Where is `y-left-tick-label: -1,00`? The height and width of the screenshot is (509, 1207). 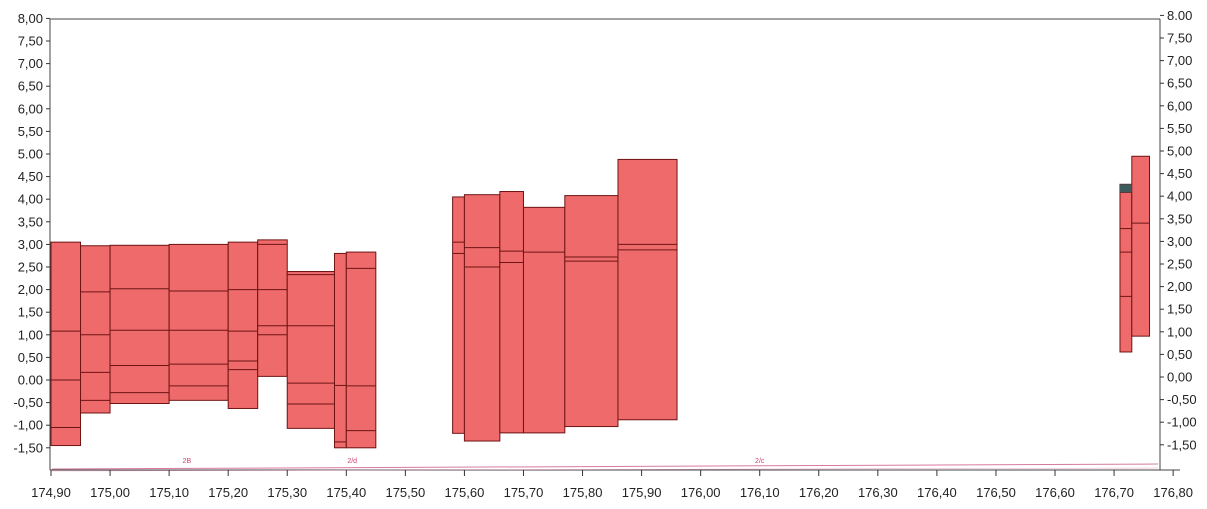
y-left-tick-label: -1,00 is located at coordinates (28, 425).